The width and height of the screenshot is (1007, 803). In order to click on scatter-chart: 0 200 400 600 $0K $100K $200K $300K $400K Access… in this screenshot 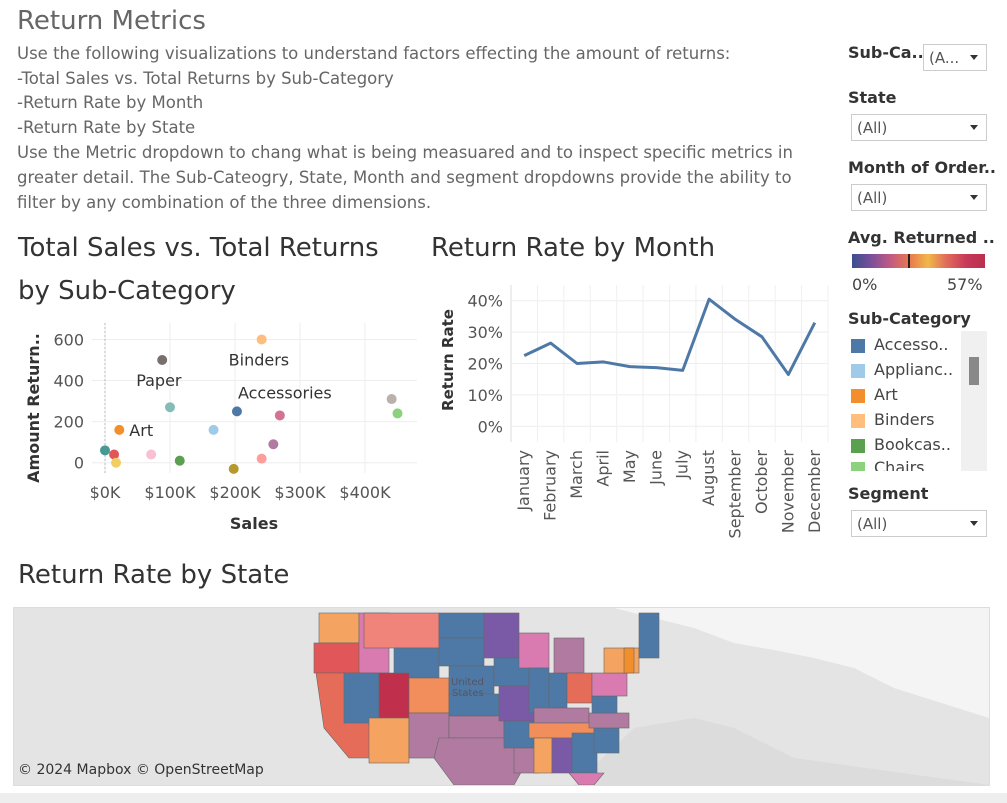, I will do `click(220, 428)`.